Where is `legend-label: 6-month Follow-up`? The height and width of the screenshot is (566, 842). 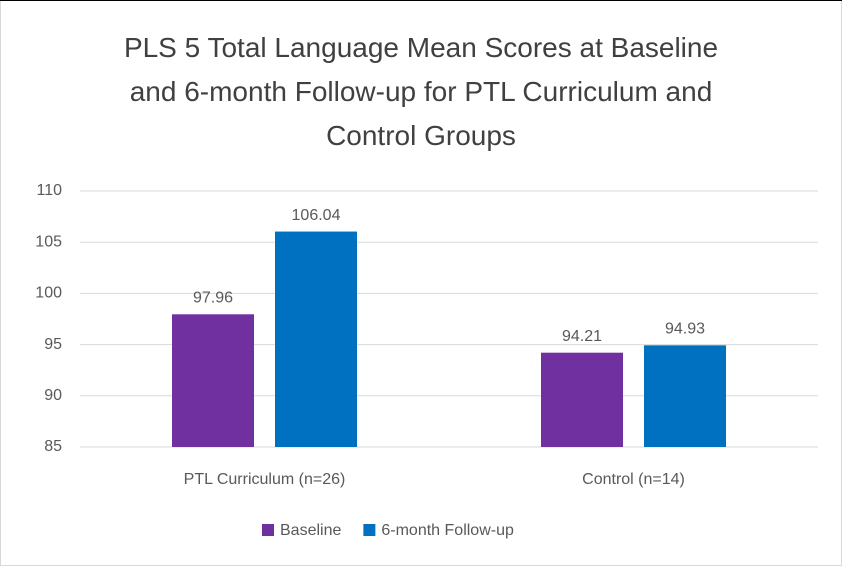 legend-label: 6-month Follow-up is located at coordinates (447, 530).